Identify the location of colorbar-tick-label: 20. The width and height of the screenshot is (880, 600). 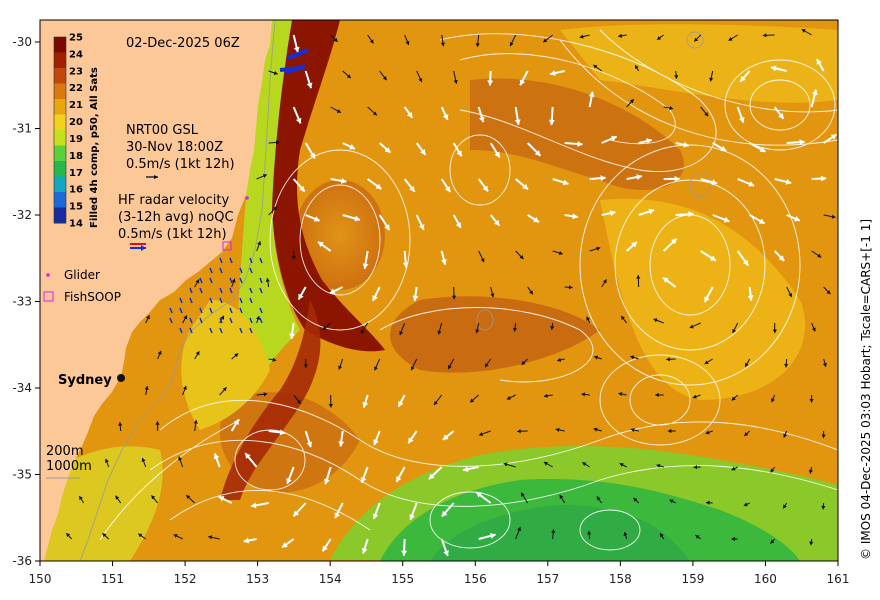
(76, 122).